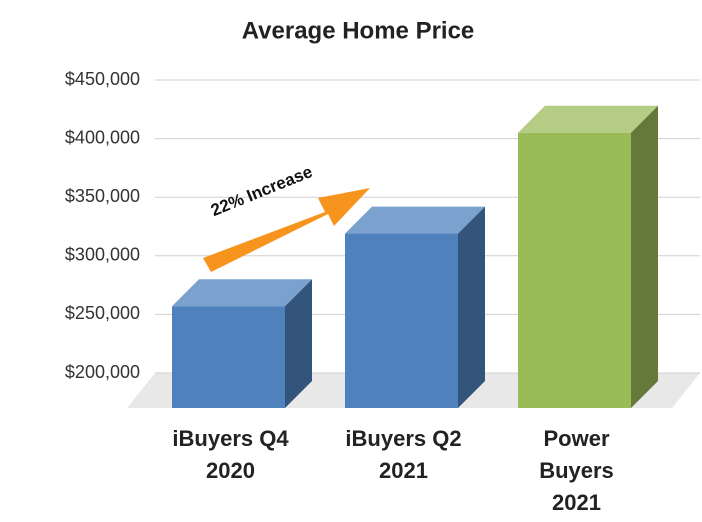 The image size is (702, 522). Describe the element at coordinates (230, 438) in the screenshot. I see `x-tick-label: iBuyers Q4` at that location.